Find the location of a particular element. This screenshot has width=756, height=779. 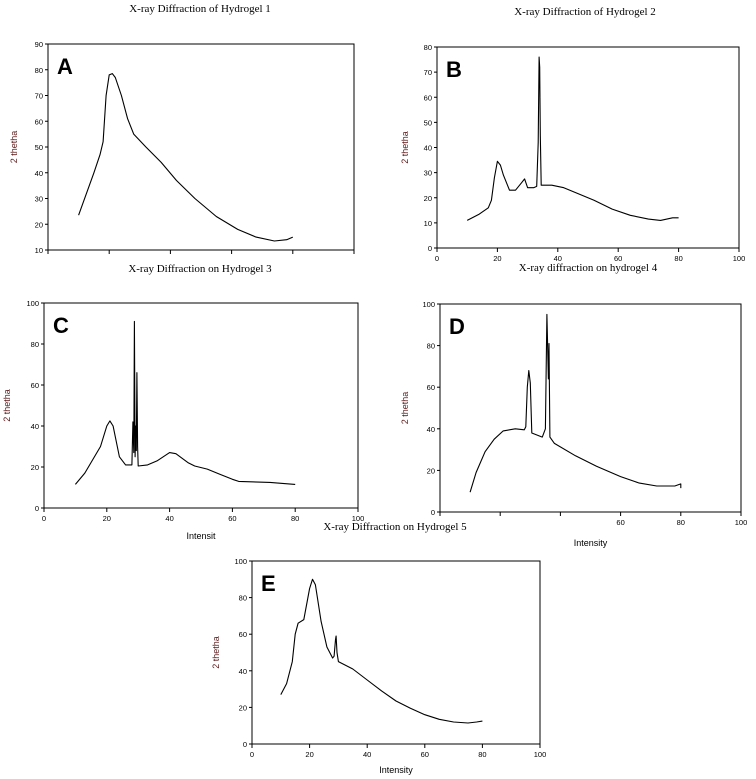

chart-title: X-ray Diffraction of Hydrogel 2 is located at coordinates (585, 12).